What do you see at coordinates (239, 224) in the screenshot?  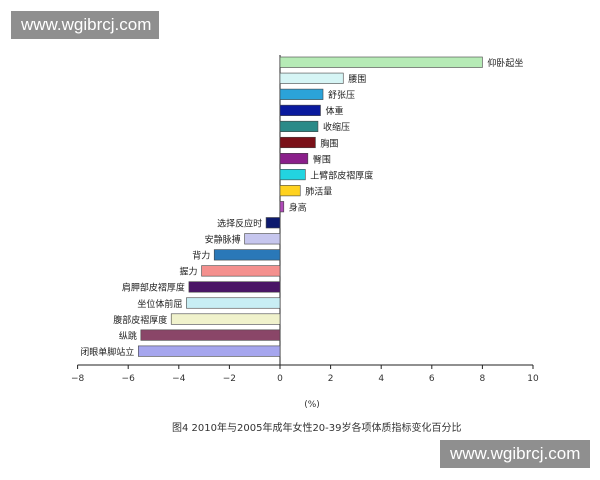 I see `bar-label: 选择反应时` at bounding box center [239, 224].